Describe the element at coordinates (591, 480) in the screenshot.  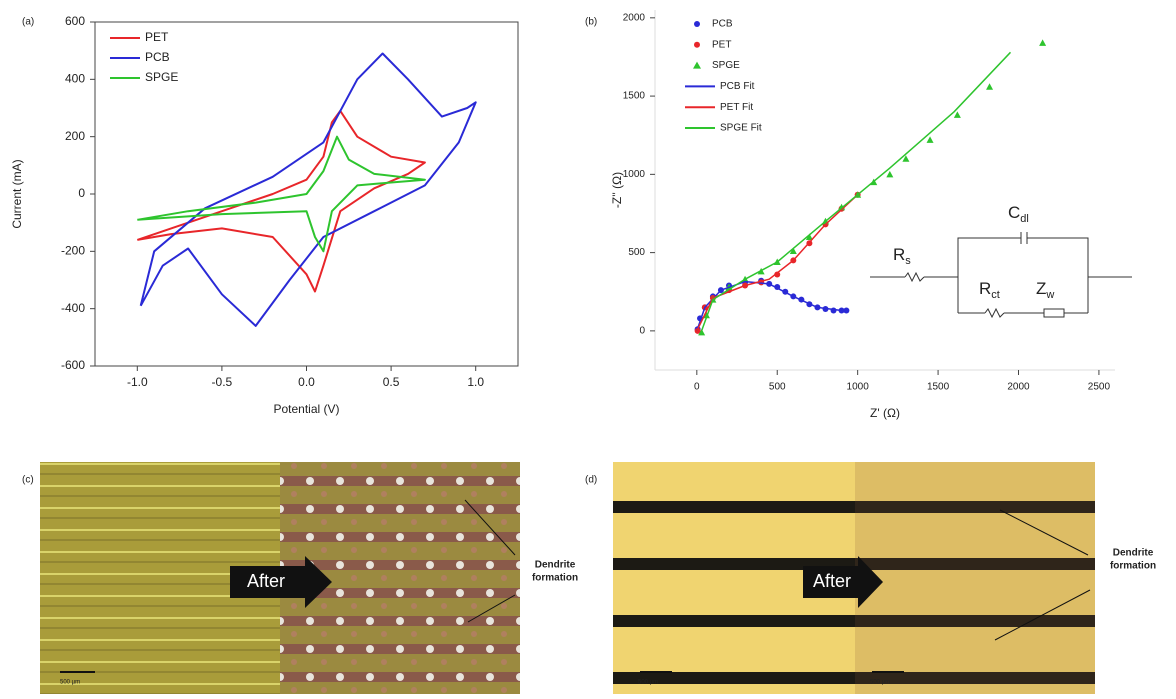
I see `panel-label: (d)` at that location.